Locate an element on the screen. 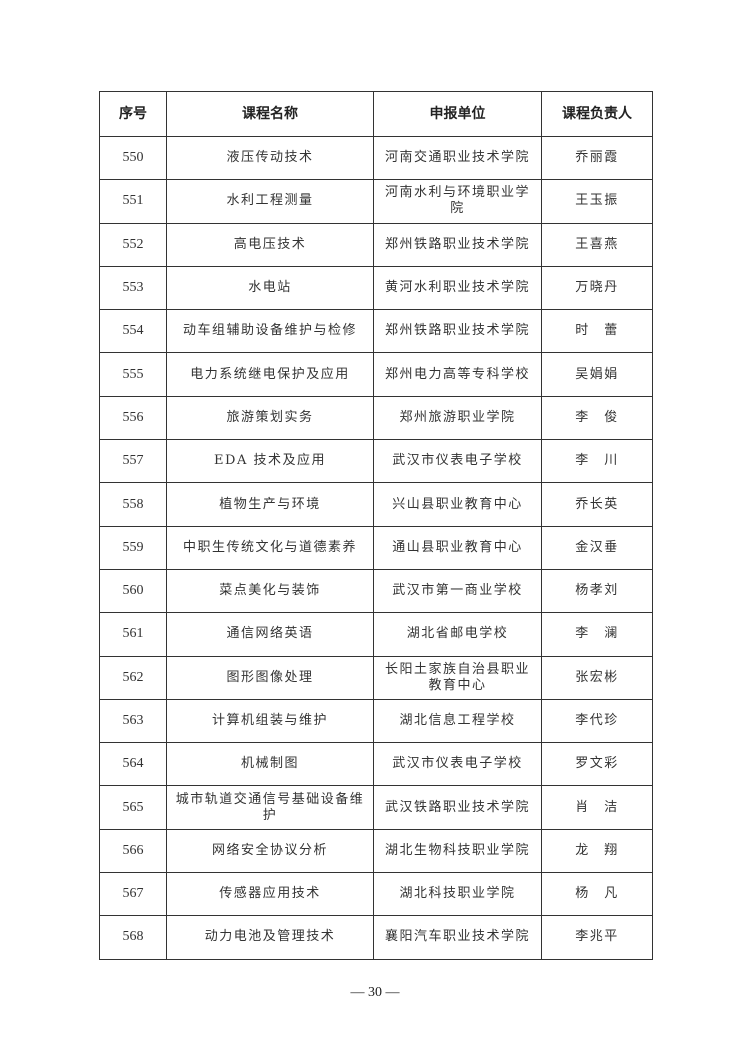  table-row: 553 水电站 黄河水利职业技术学院 万晓丹 is located at coordinates (376, 288).